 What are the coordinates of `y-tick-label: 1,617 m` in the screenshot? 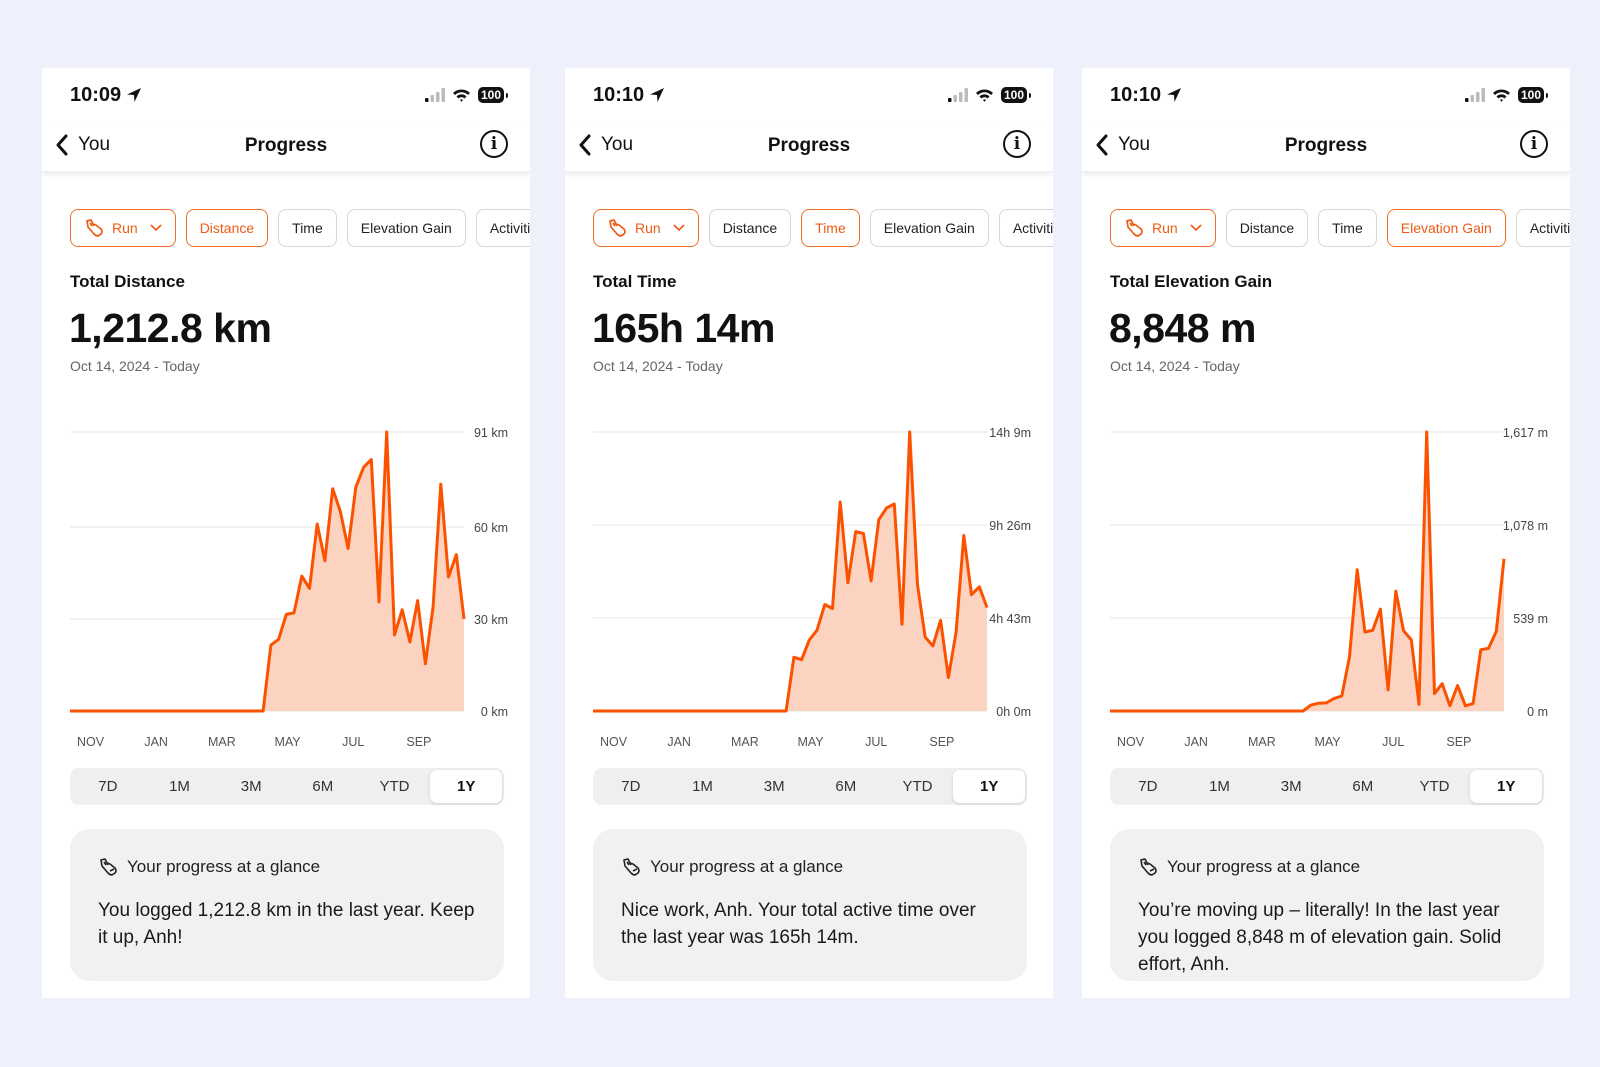 It's located at (1525, 433).